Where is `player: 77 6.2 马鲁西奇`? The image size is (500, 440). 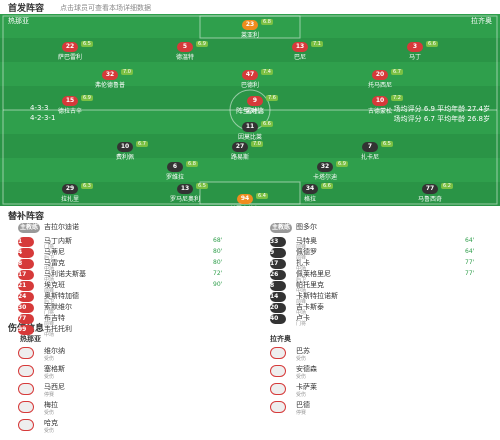 player: 77 6.2 马鲁西奇 is located at coordinates (430, 193).